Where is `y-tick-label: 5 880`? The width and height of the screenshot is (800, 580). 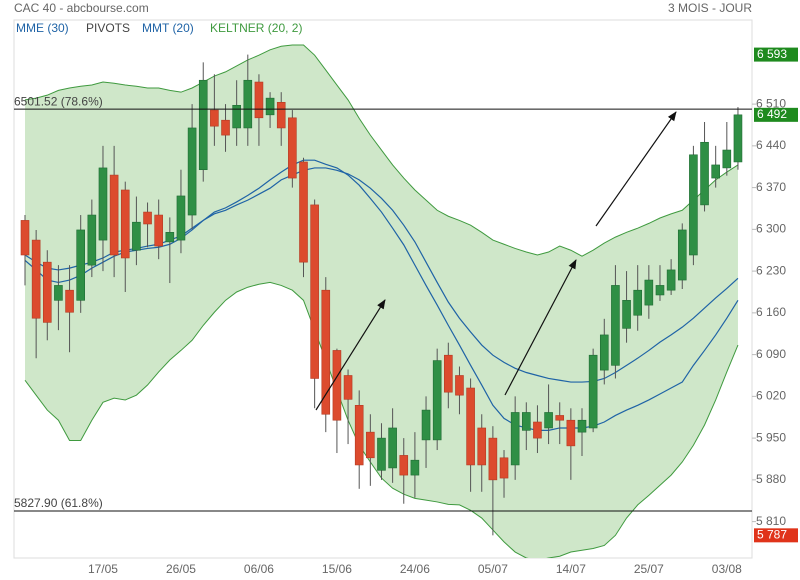 y-tick-label: 5 880 is located at coordinates (771, 479).